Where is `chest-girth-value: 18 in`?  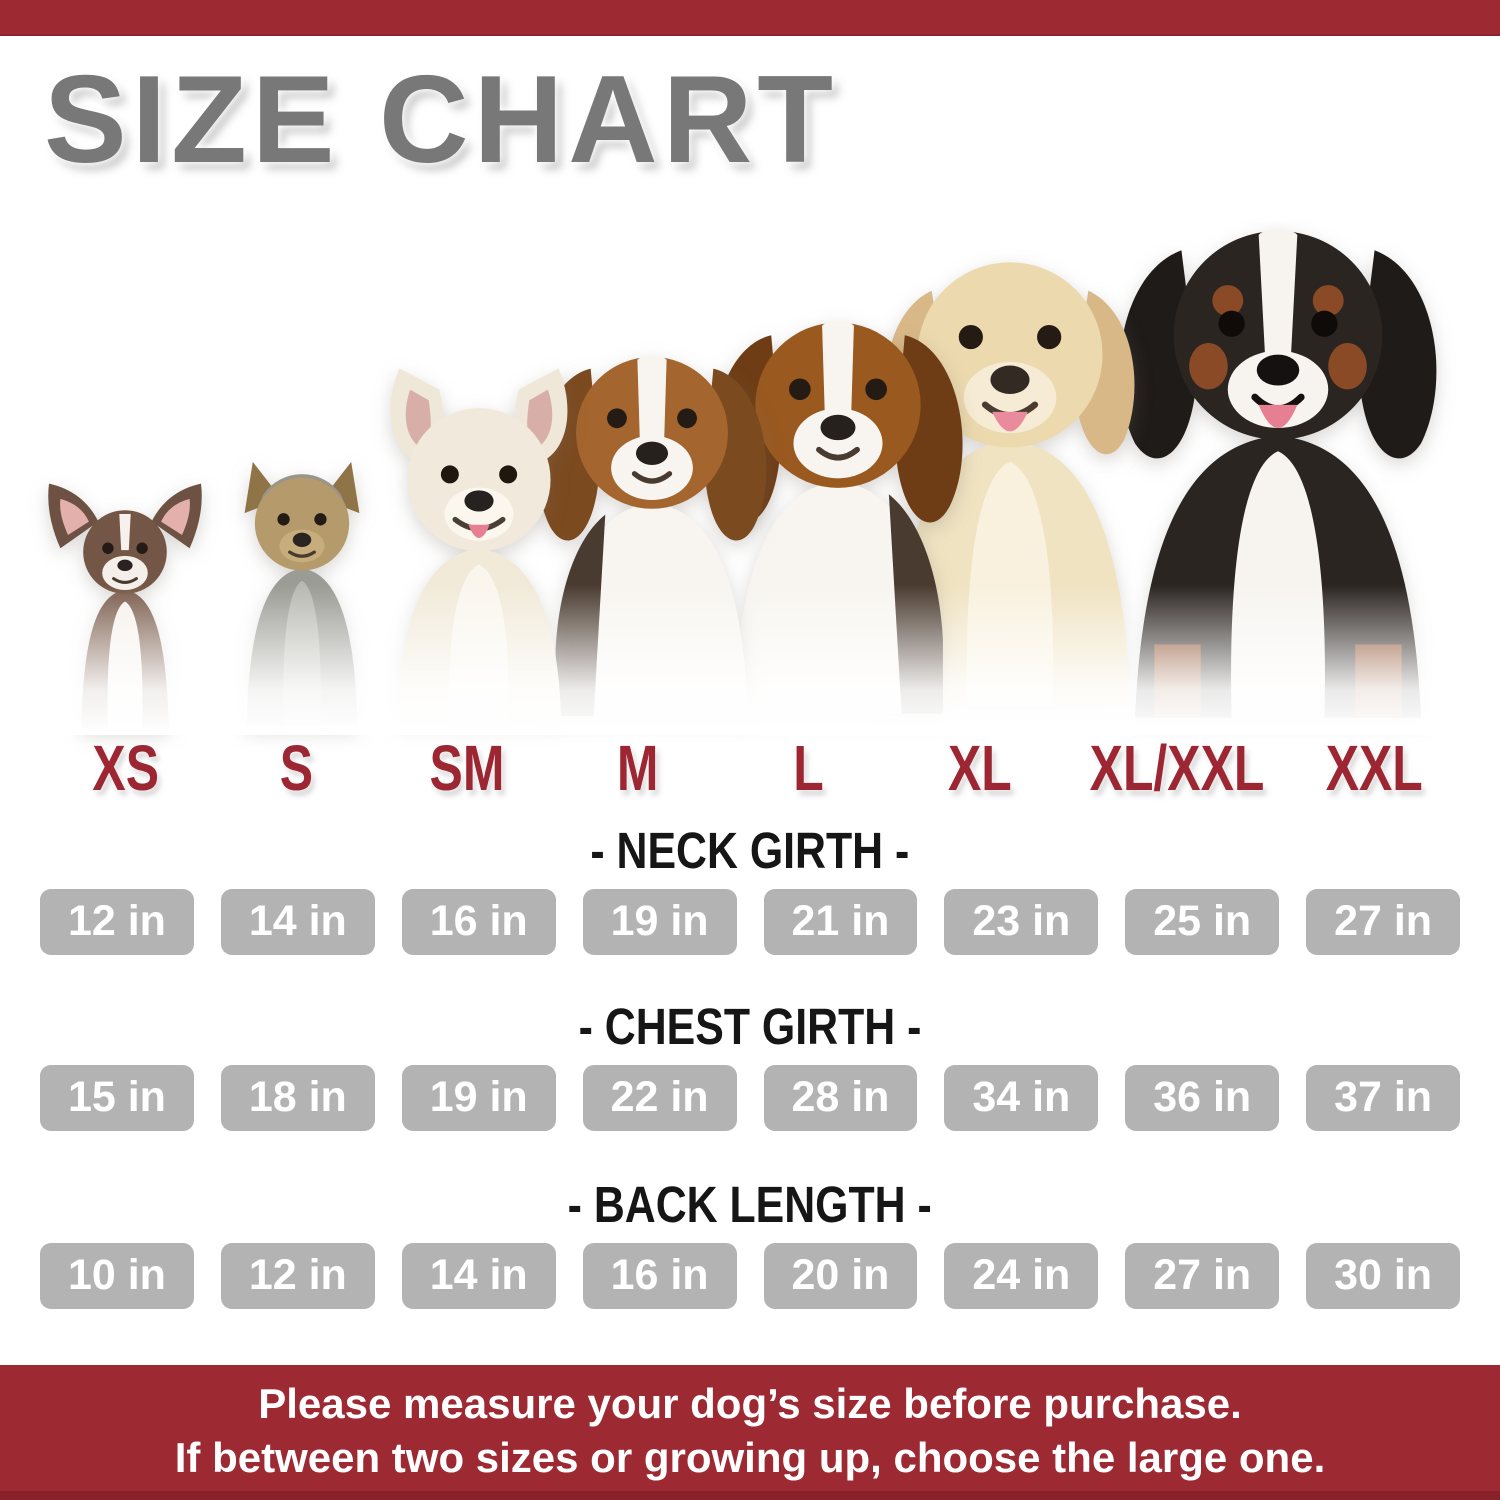
chest-girth-value: 18 in is located at coordinates (297, 1097).